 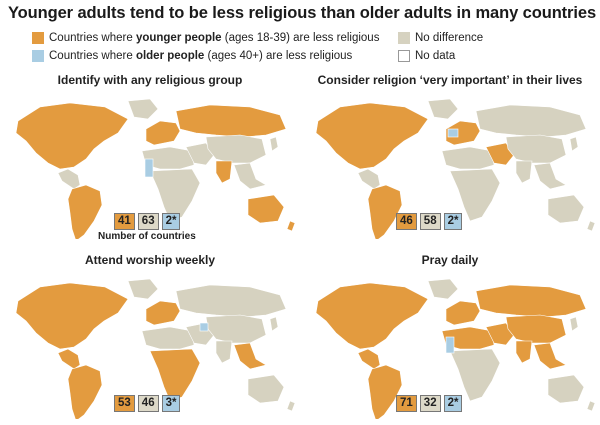 I want to click on count-no-difference: 46, so click(x=148, y=403).